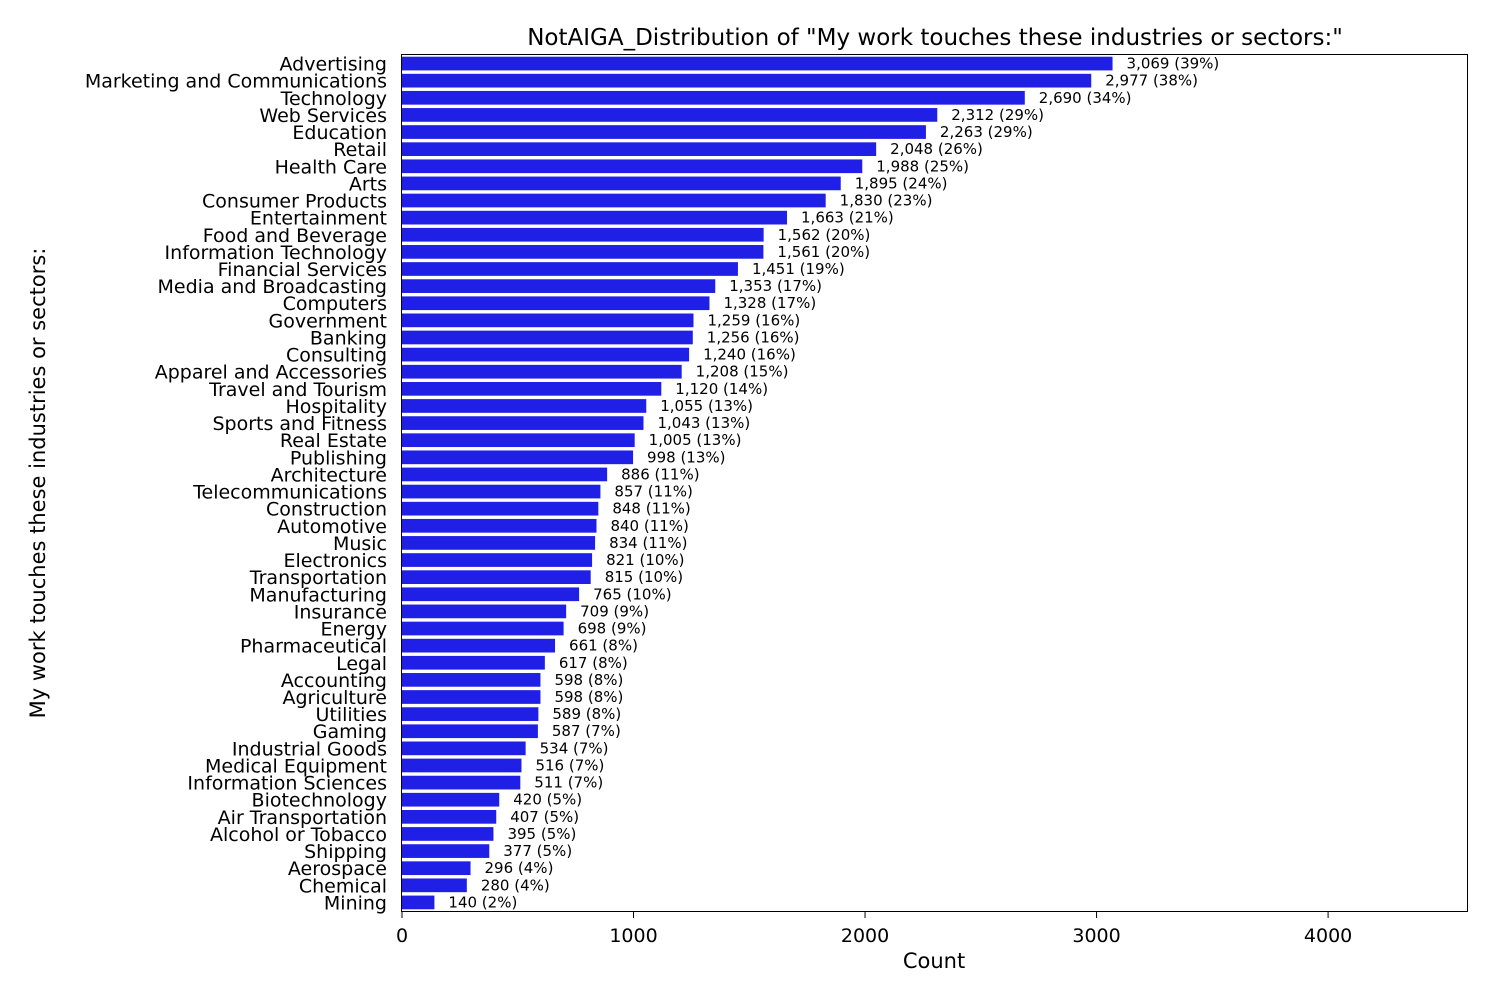  I want to click on x-tick-label: 3000, so click(1096, 936).